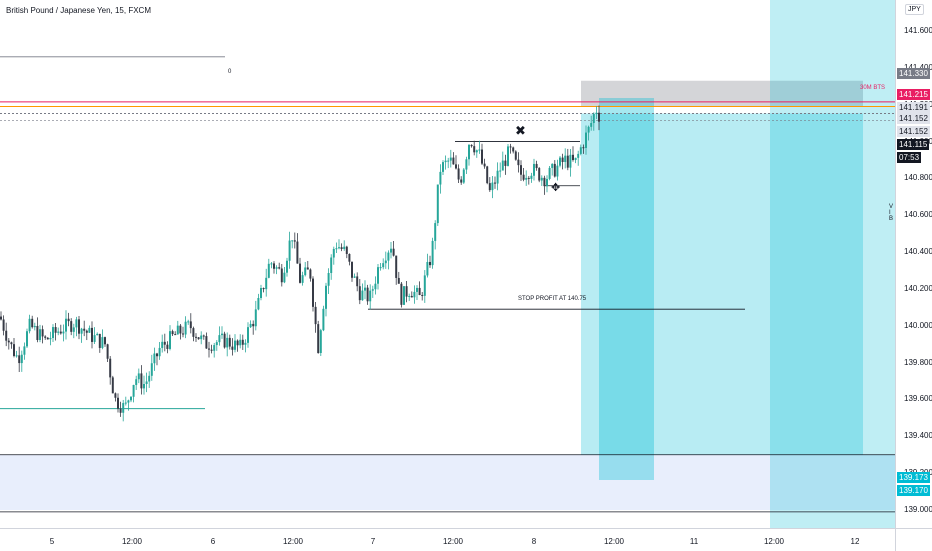 This screenshot has width=932, height=551. I want to click on price-tick: 141.400, so click(918, 67).